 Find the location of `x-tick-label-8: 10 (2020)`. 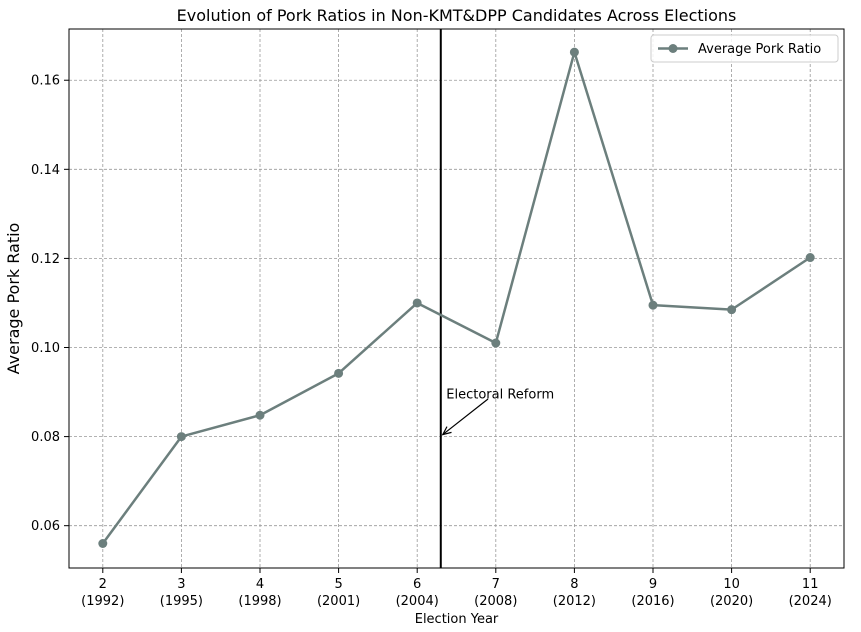

x-tick-label-8: 10 (2020) is located at coordinates (731, 593).